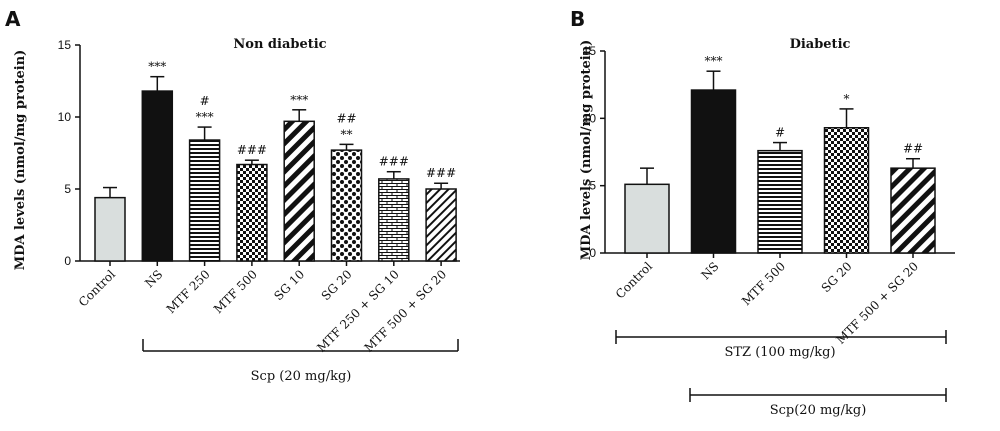  Describe the element at coordinates (592, 186) in the screenshot. I see `panel-b-y-tick-label: 5` at that location.